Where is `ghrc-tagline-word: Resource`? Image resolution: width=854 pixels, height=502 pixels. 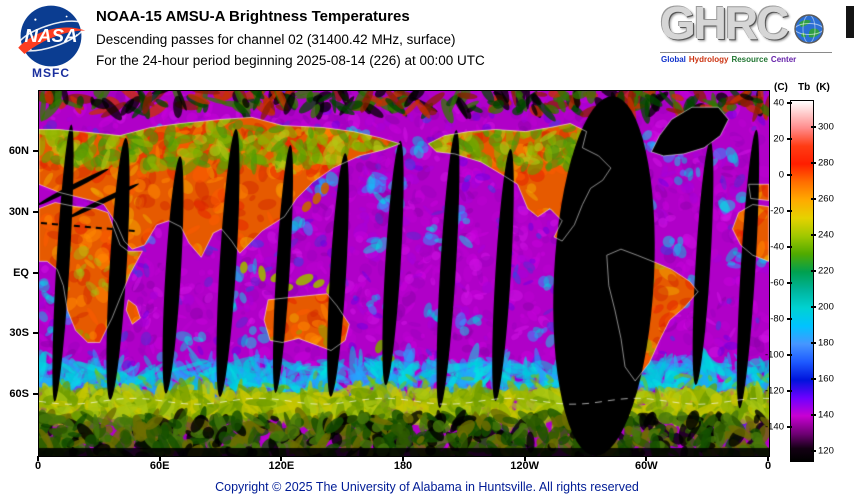
ghrc-tagline-word: Resource is located at coordinates (749, 59).